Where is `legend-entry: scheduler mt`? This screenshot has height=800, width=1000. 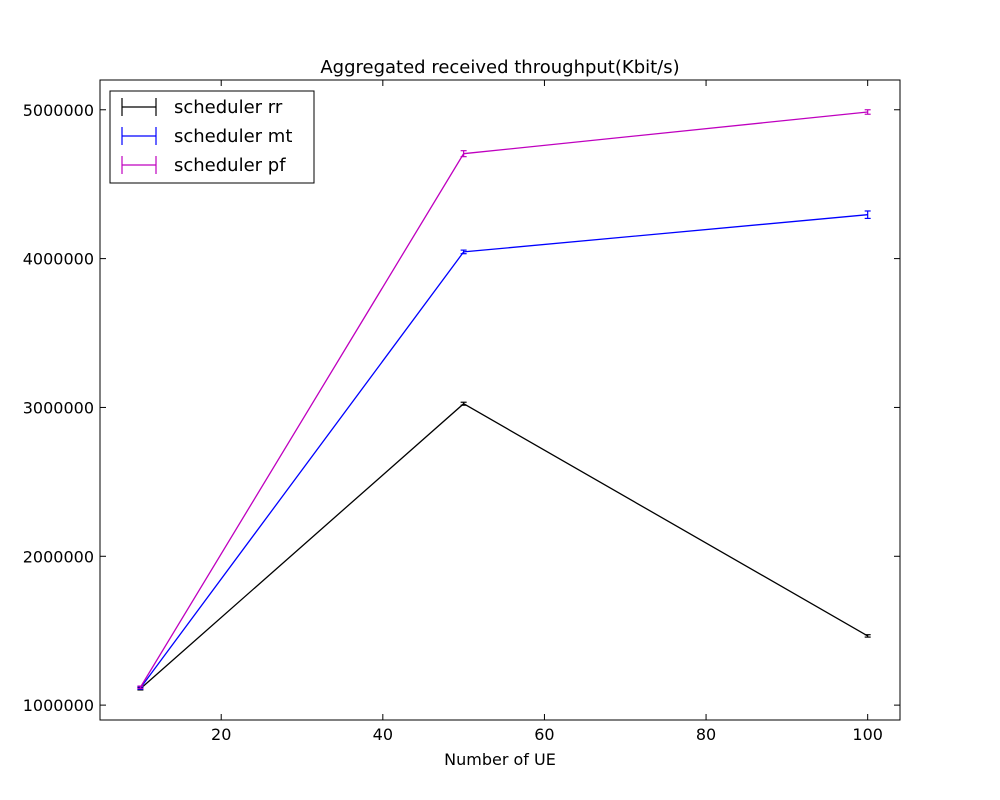 legend-entry: scheduler mt is located at coordinates (206, 136).